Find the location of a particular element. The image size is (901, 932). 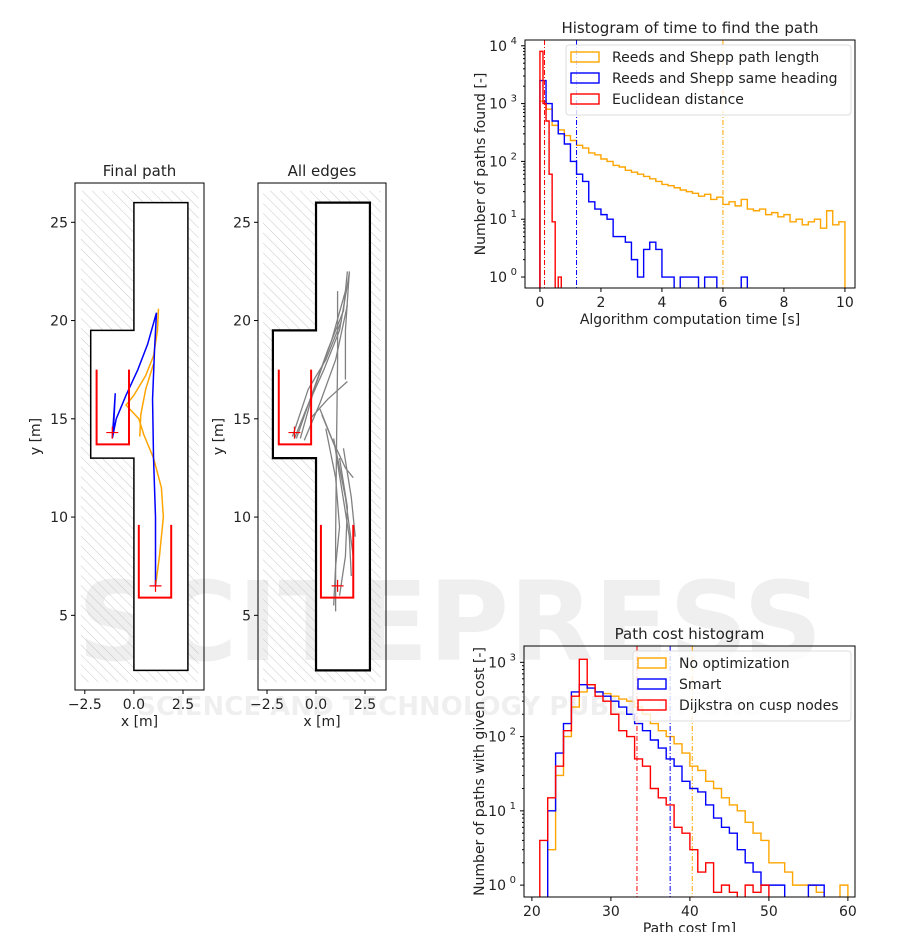

x-tick-label: 20 is located at coordinates (532, 912).